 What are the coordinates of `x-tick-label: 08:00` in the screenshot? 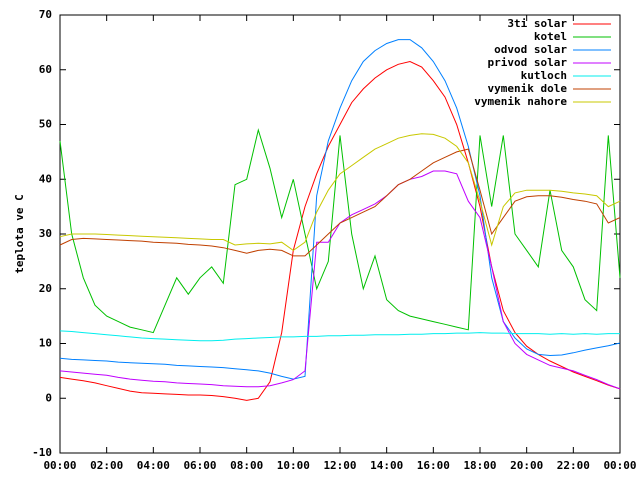 It's located at (246, 465).